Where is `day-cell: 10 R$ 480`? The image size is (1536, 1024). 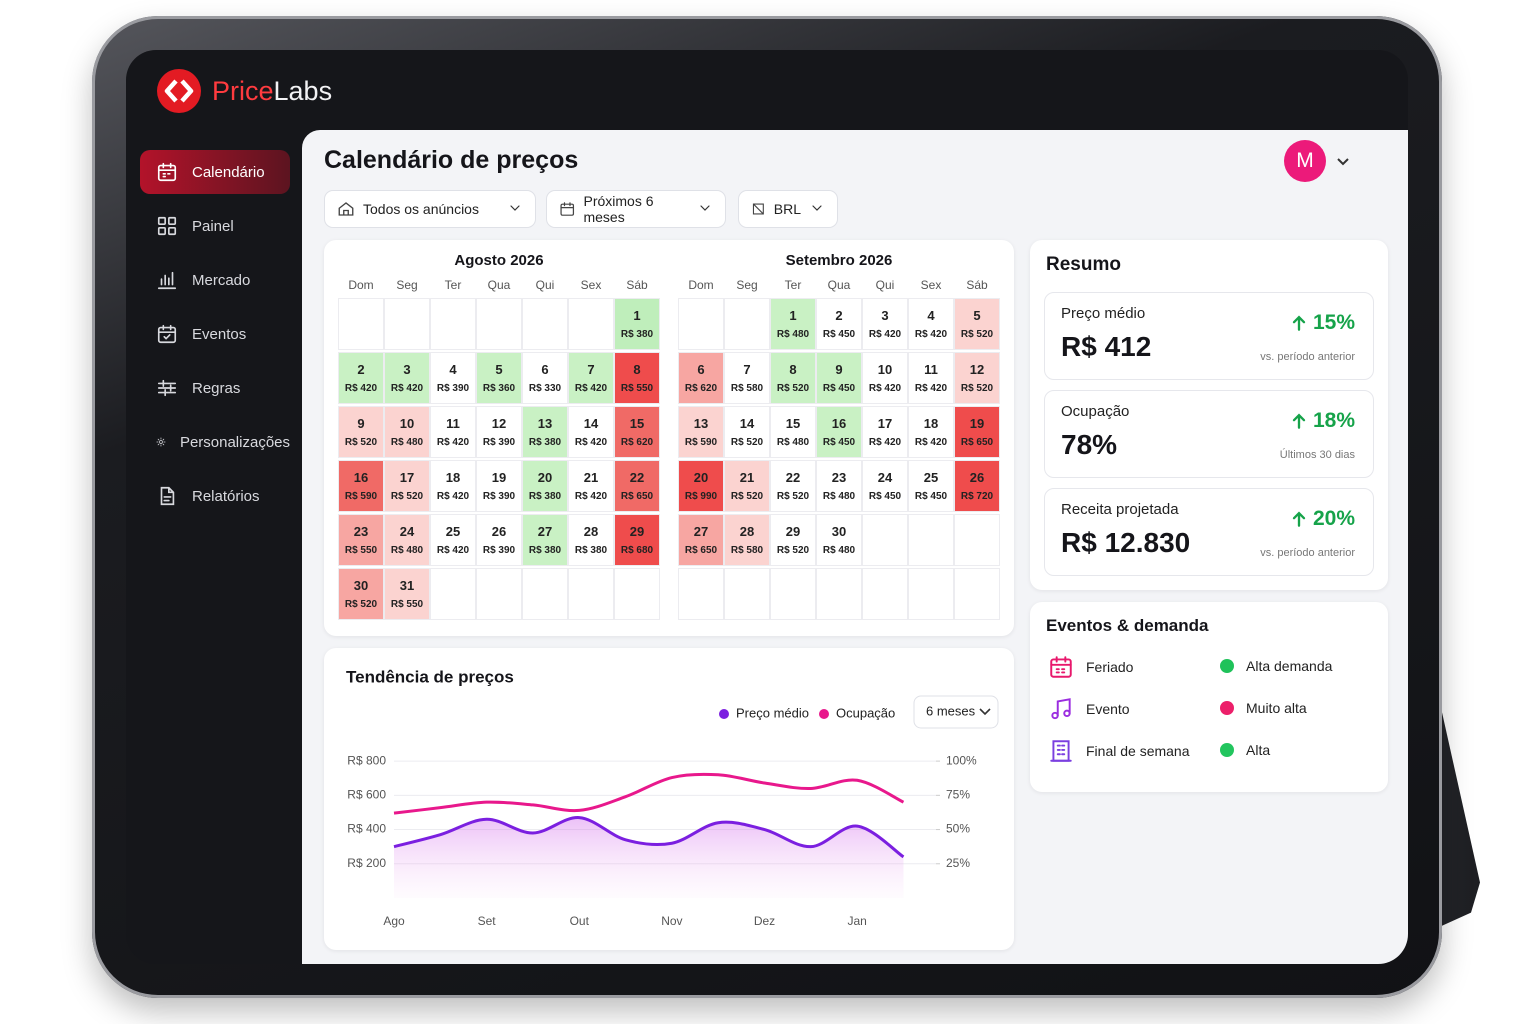
day-cell: 10 R$ 480 is located at coordinates (407, 432).